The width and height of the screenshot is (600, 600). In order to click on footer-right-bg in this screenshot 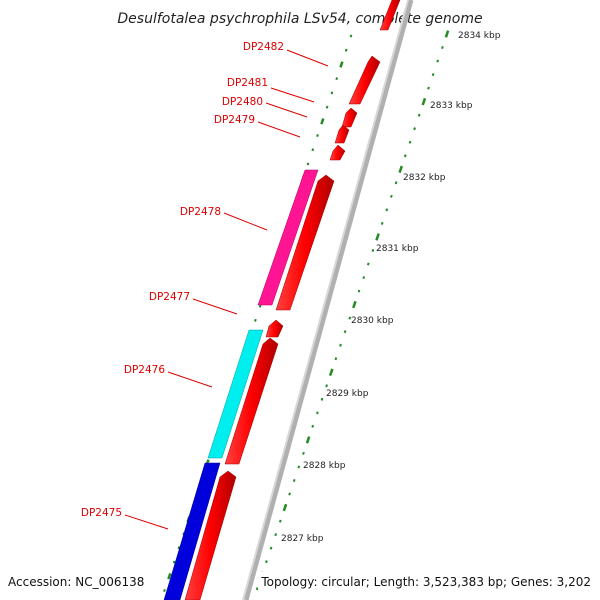, I will do `click(427, 582)`.